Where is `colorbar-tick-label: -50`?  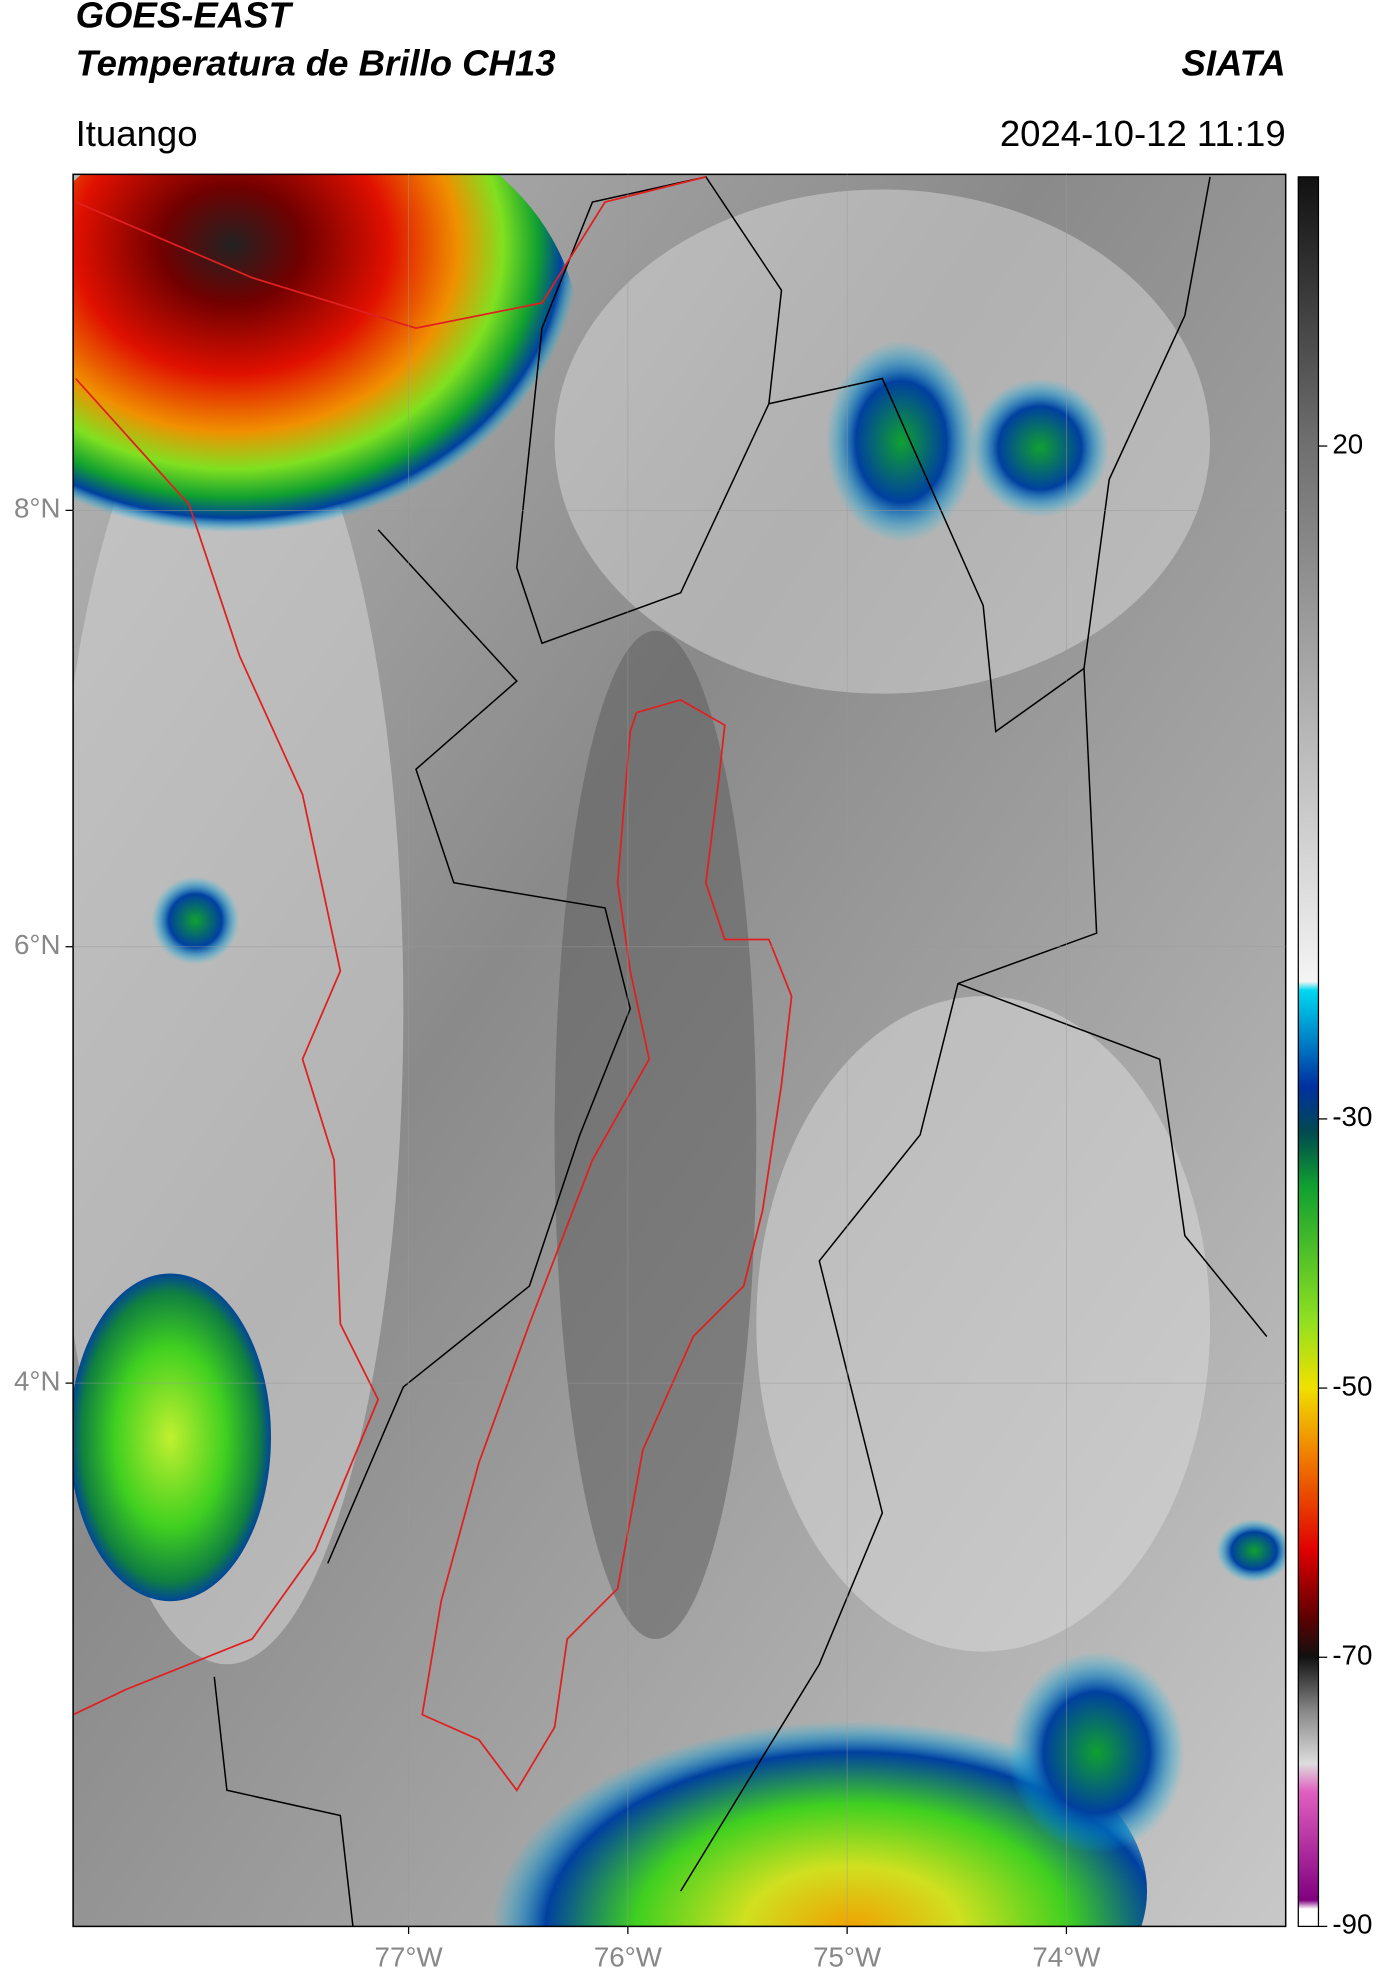
colorbar-tick-label: -50 is located at coordinates (1352, 1385).